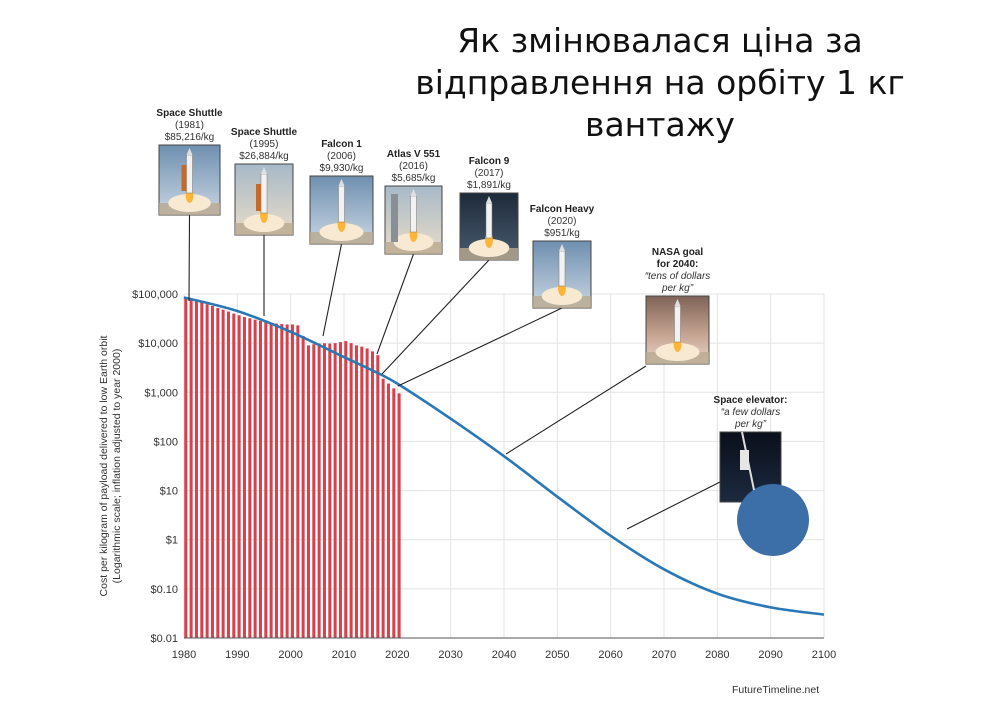 Image resolution: width=995 pixels, height=708 pixels. Describe the element at coordinates (824, 655) in the screenshot. I see `x-tick-label: 2100` at that location.